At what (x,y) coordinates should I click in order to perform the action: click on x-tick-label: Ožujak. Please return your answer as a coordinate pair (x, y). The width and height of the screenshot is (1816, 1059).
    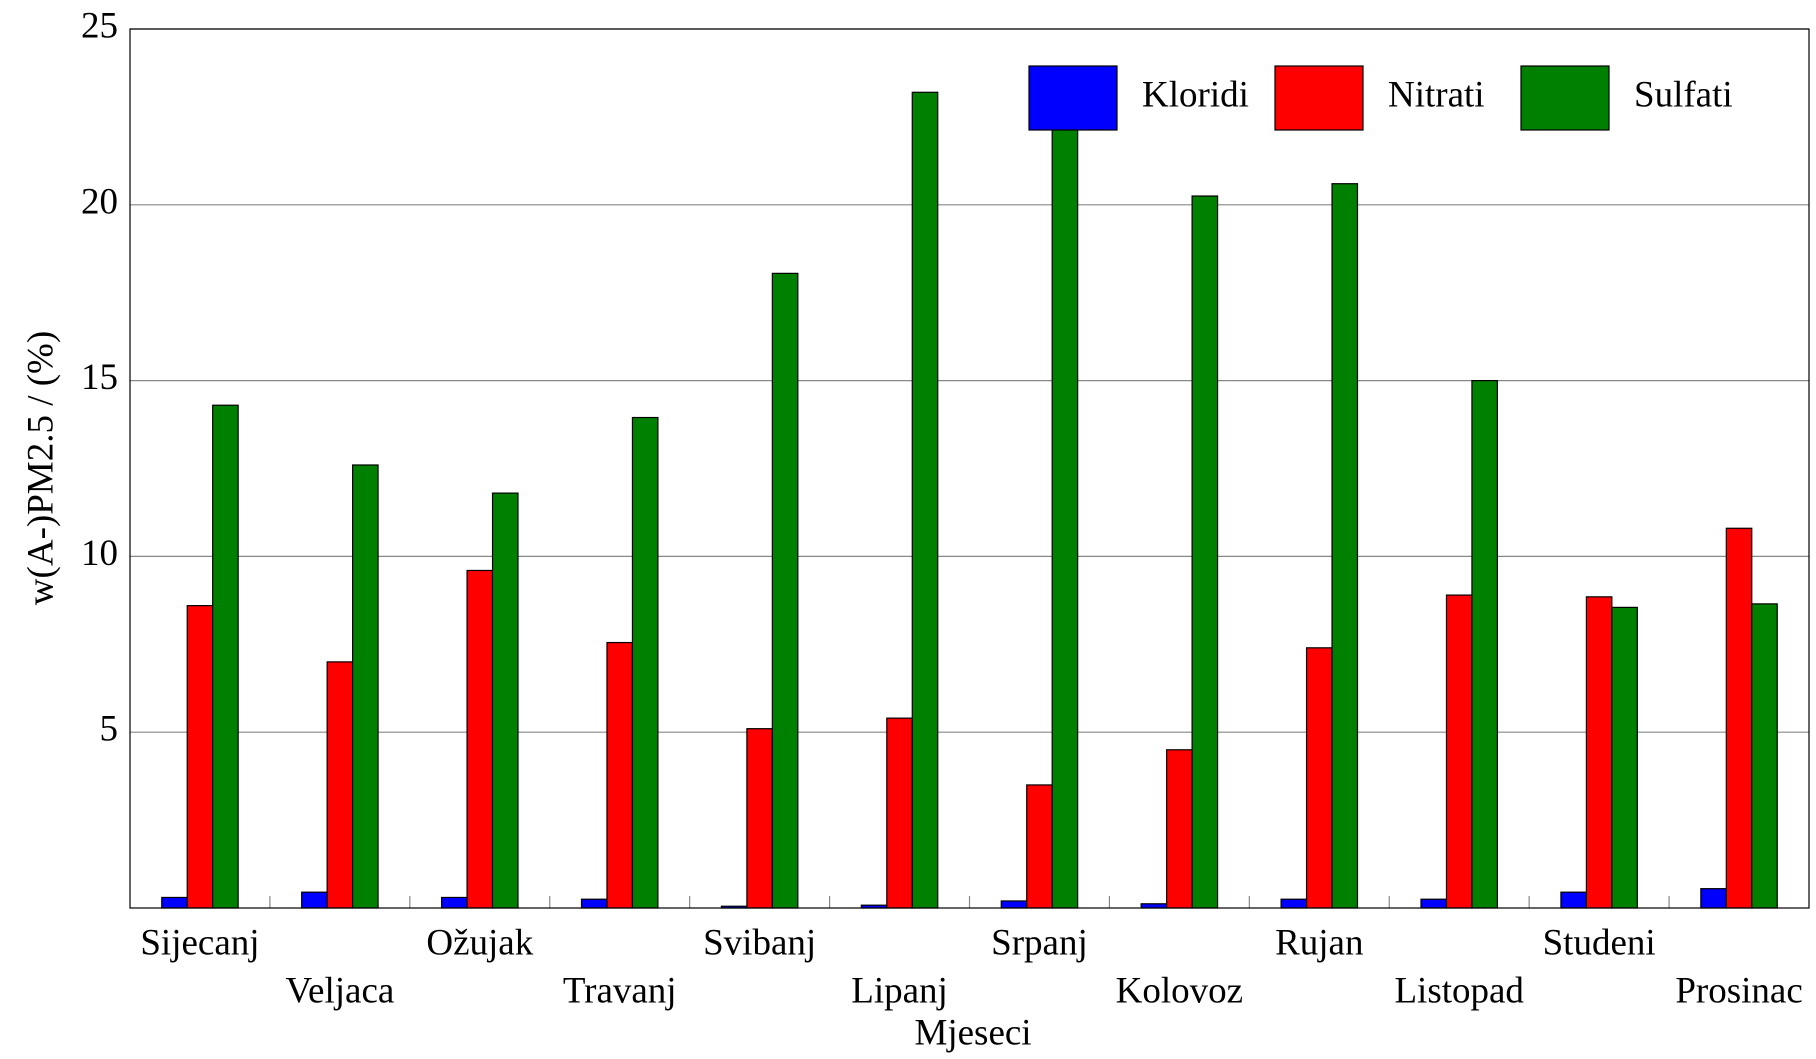
    Looking at the image, I should click on (479, 942).